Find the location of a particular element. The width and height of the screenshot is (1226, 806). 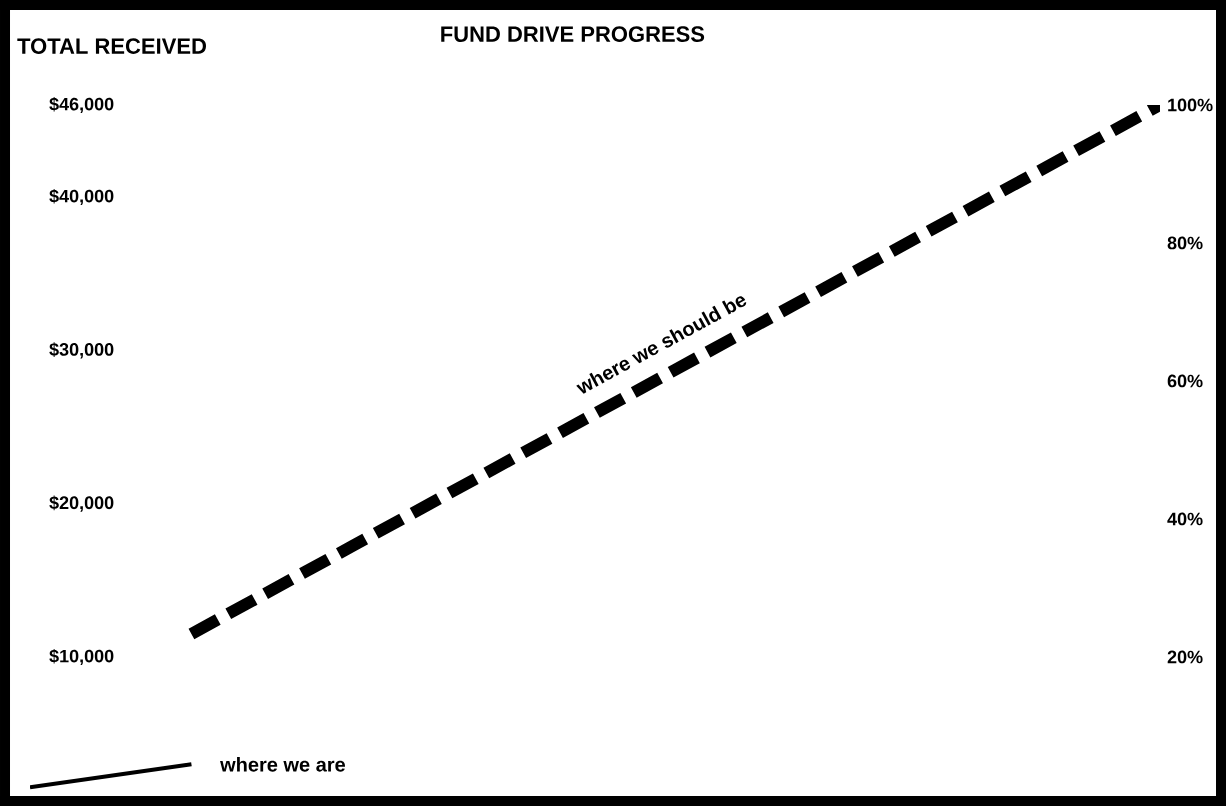

y-tick-label: $40,000 is located at coordinates (81, 197).